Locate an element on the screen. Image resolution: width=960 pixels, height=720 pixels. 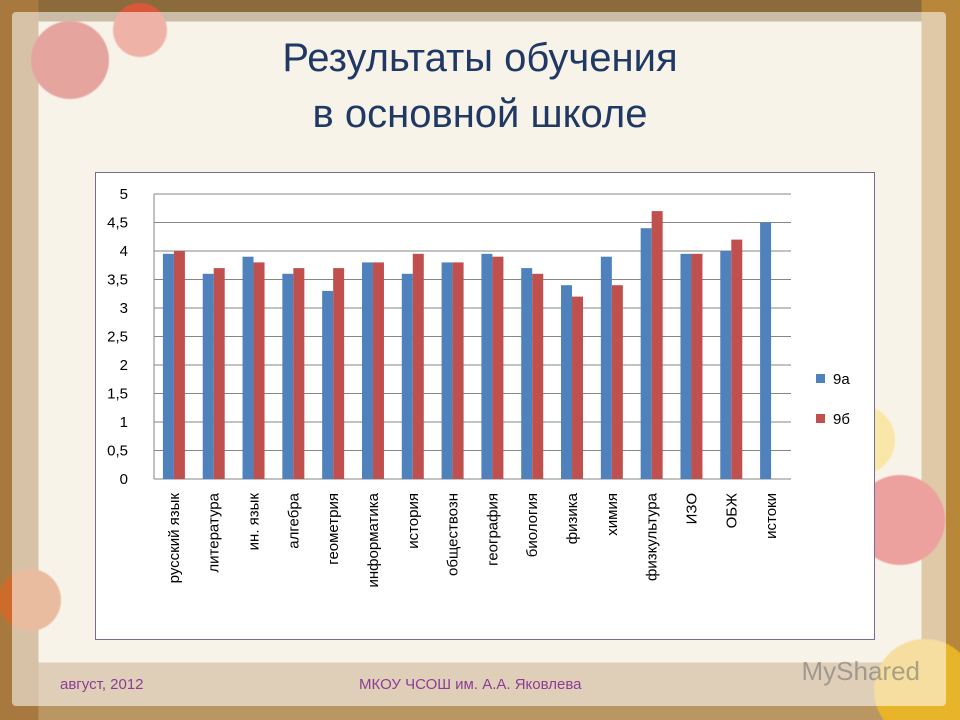
title-line-2: в основной школе is located at coordinates (480, 114).